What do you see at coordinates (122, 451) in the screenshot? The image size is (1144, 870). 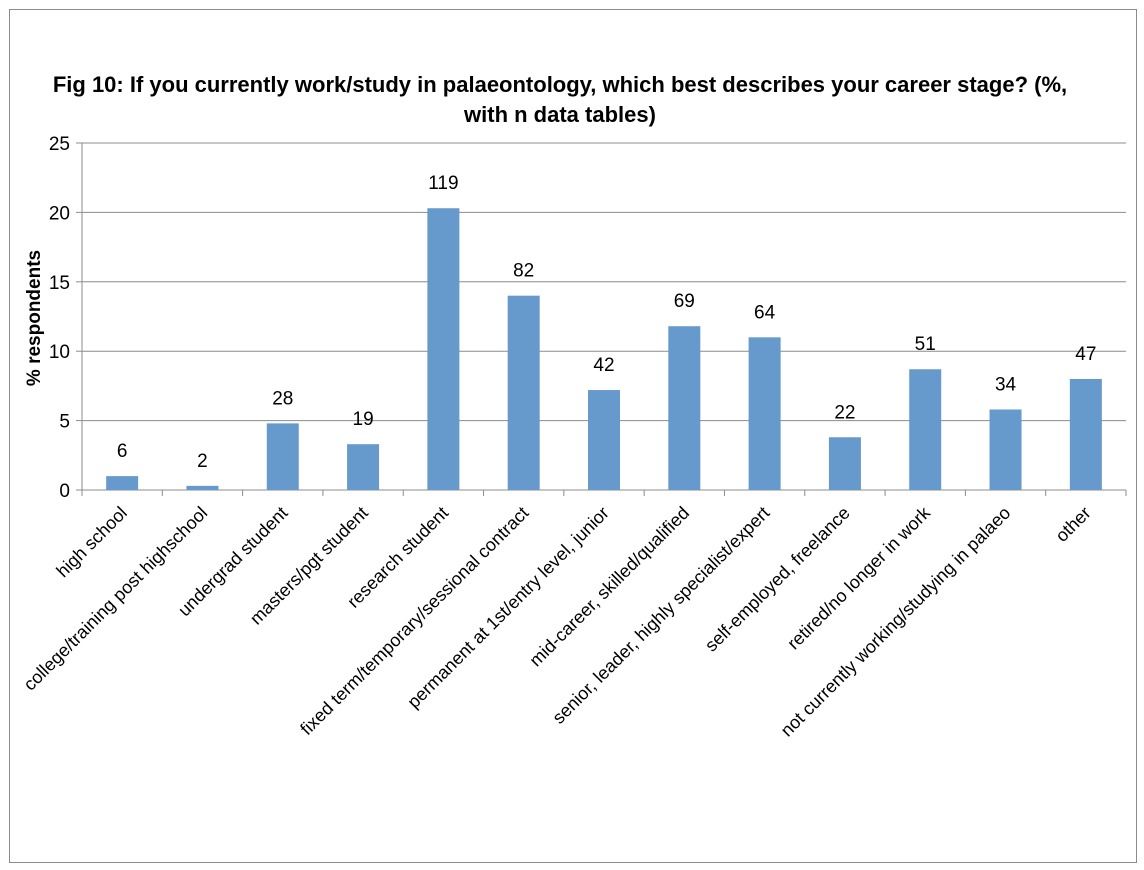 I see `data-label: 6` at bounding box center [122, 451].